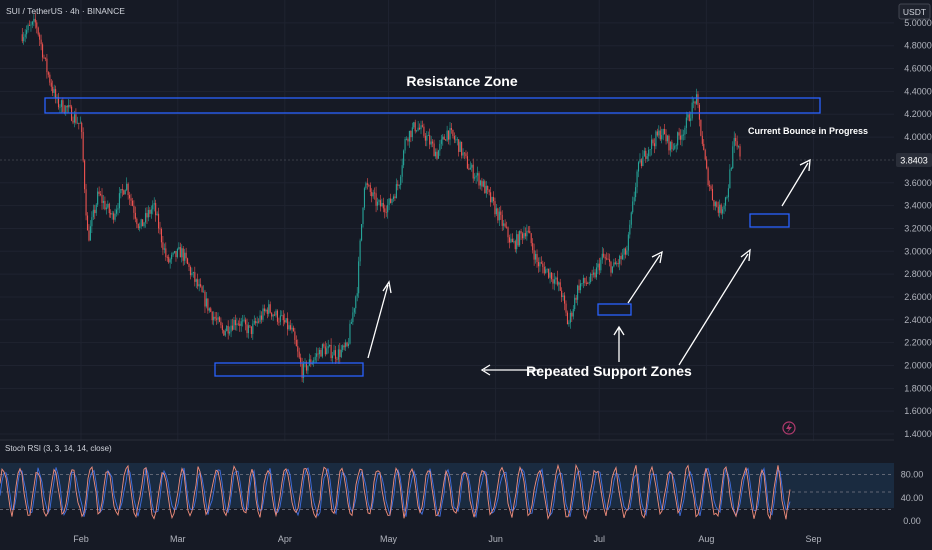 The height and width of the screenshot is (550, 932). I want to click on currency-badge, so click(914, 11).